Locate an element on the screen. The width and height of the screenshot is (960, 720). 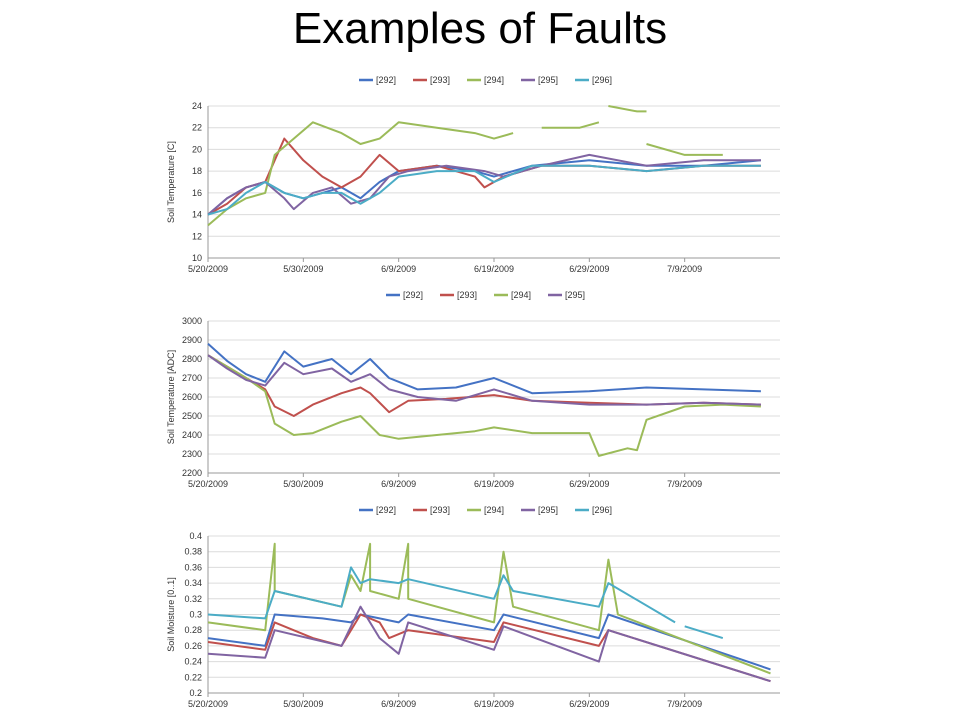
y-tick-label: 20 is located at coordinates (197, 149).